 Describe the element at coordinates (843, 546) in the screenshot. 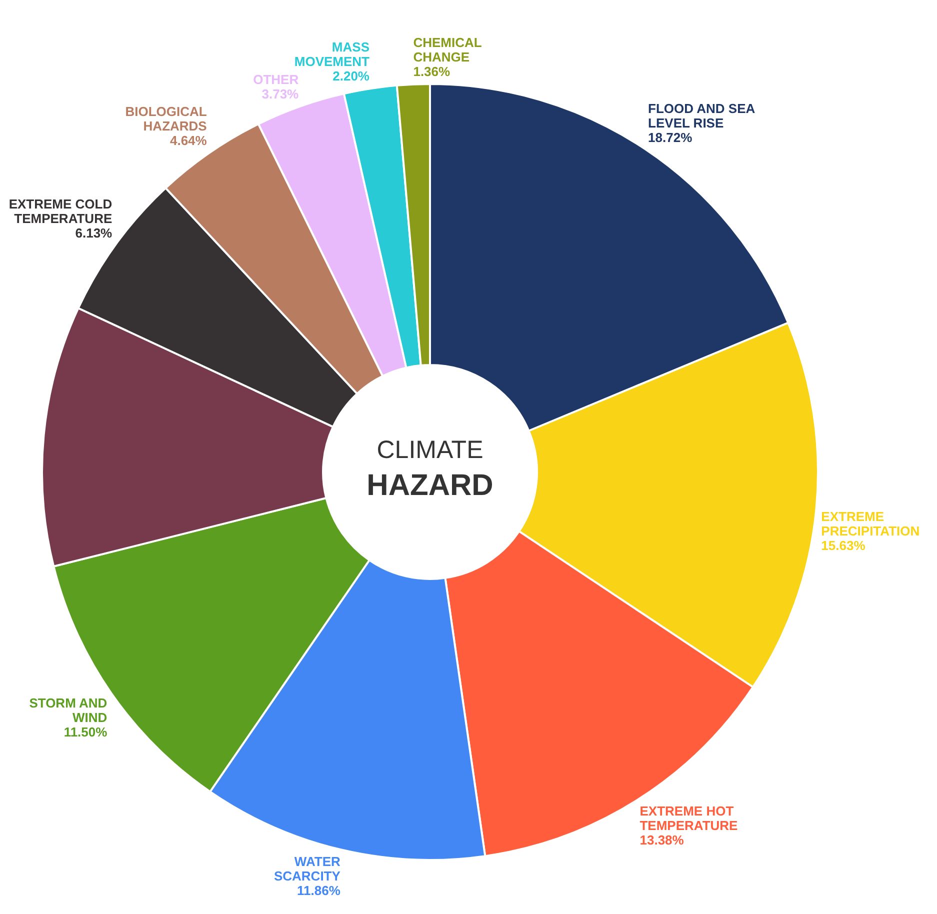

I see `data-label: 15.63%` at that location.